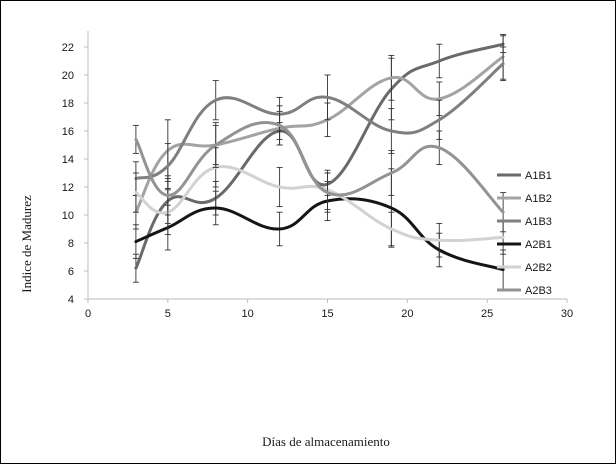 This screenshot has height=468, width=616. What do you see at coordinates (326, 441) in the screenshot?
I see `x-axis-label: Días de almacenamiento` at bounding box center [326, 441].